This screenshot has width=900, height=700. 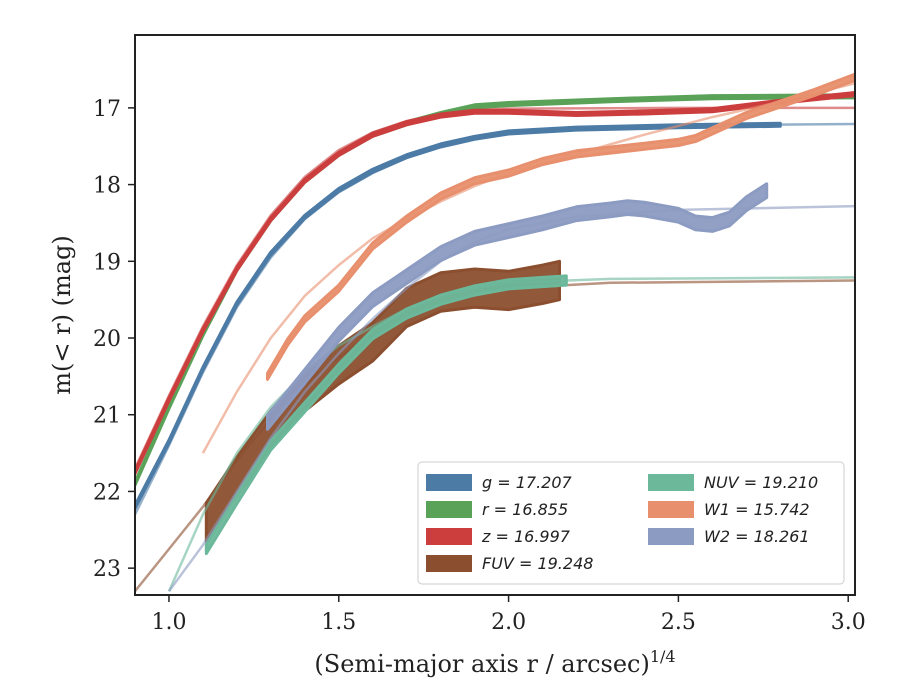 I want to click on legend-label-nuv: NUV = 19.210, so click(x=761, y=482).